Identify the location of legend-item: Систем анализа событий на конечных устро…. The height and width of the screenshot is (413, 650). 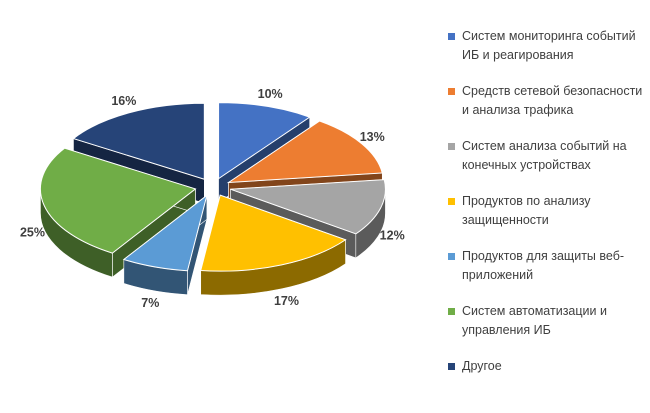
(546, 156).